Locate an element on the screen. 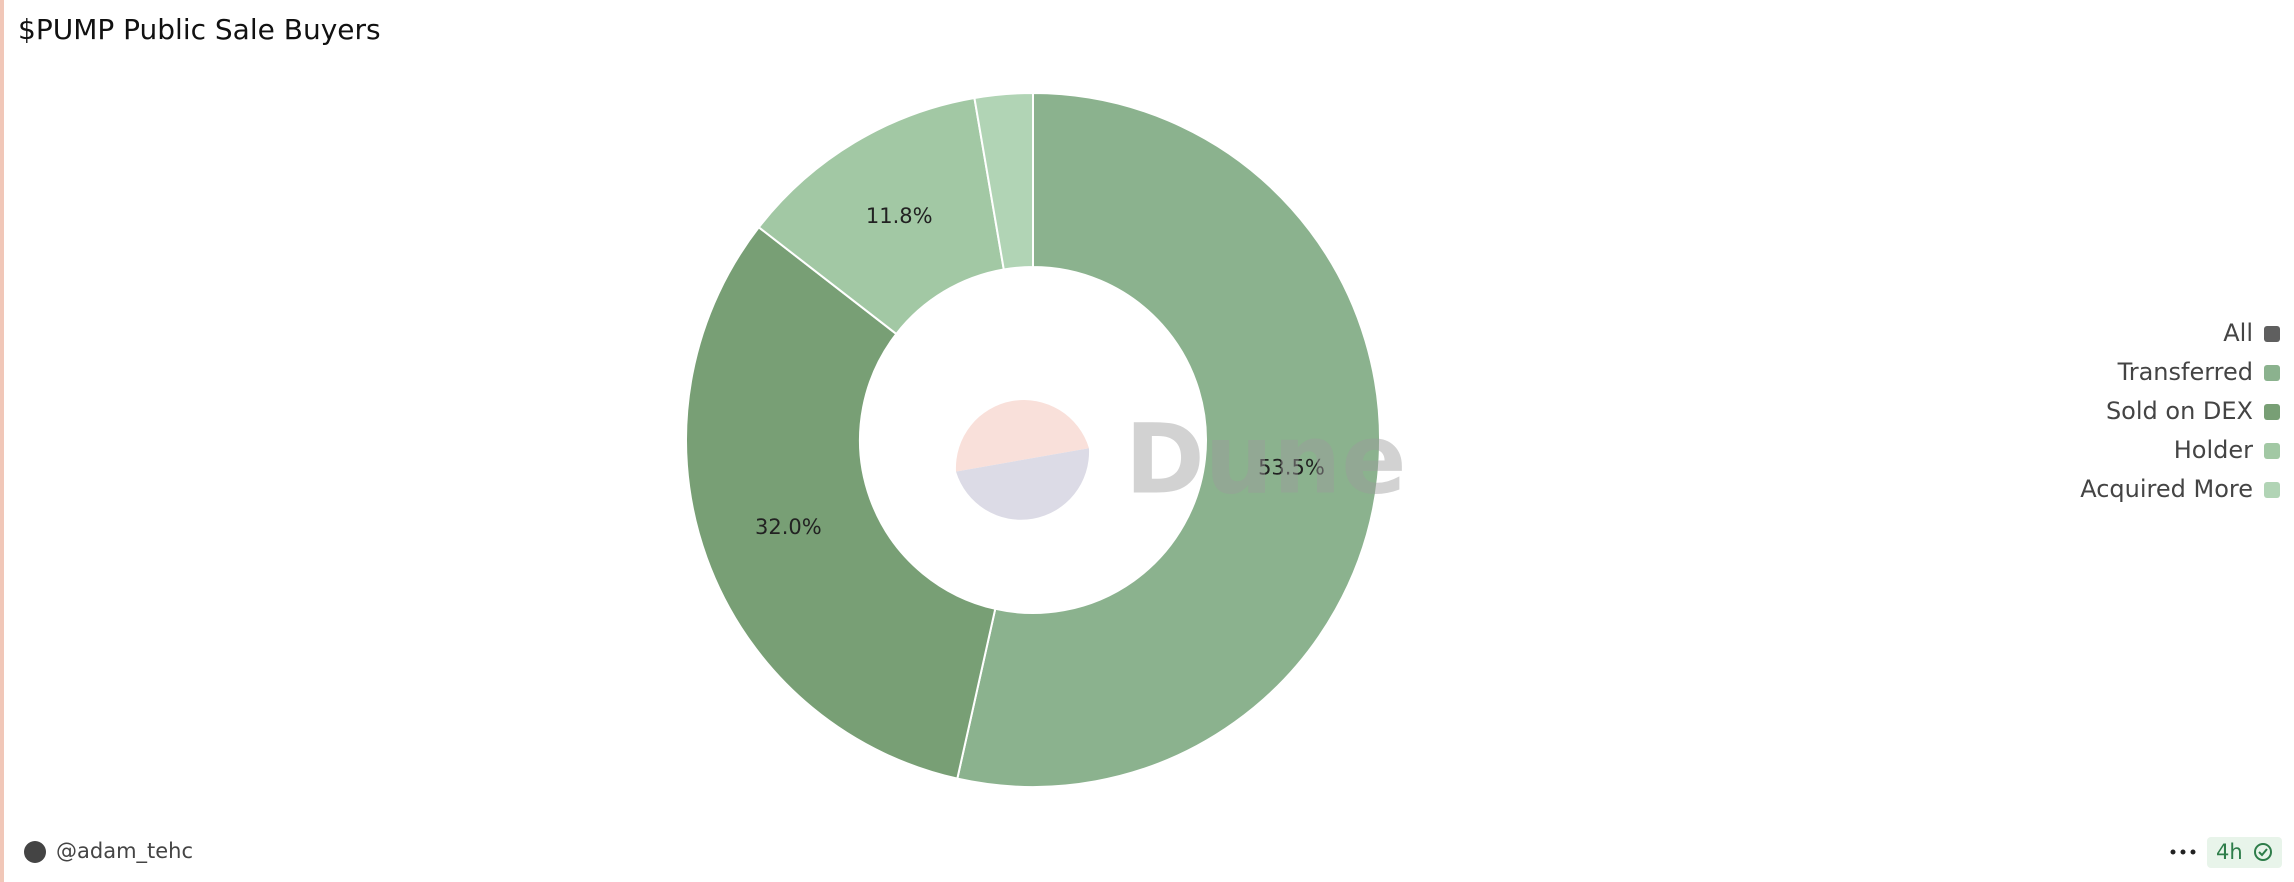  left-border is located at coordinates (2, 441).